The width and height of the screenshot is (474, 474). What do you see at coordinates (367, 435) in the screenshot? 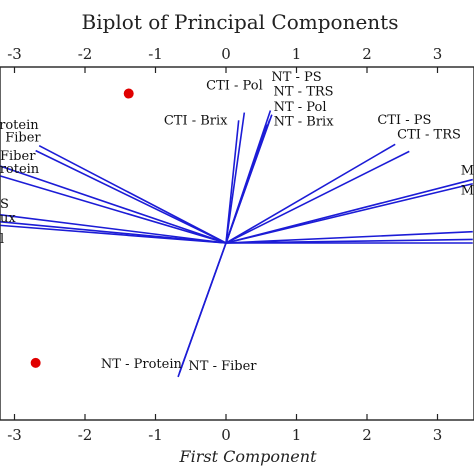
I see `bottom-tick-label: 2` at bounding box center [367, 435].